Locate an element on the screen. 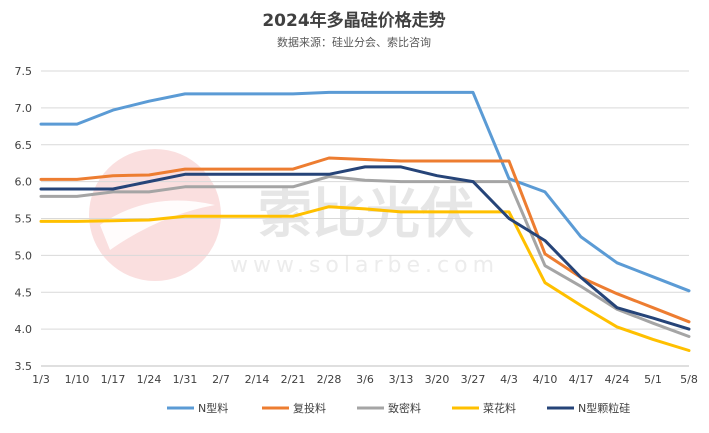 This screenshot has width=709, height=433. watermark-url: www.solarbe.com is located at coordinates (364, 265).